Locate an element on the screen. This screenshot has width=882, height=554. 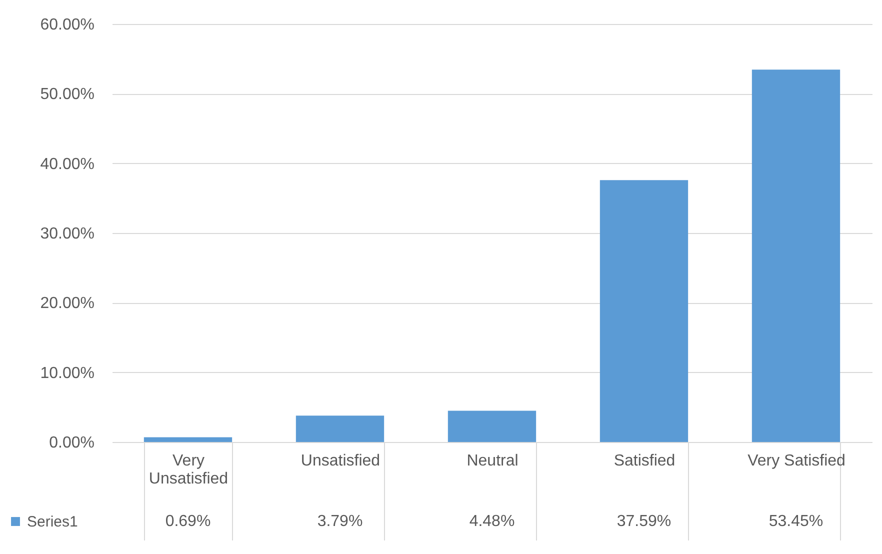
data-label: 53.45% is located at coordinates (796, 521).